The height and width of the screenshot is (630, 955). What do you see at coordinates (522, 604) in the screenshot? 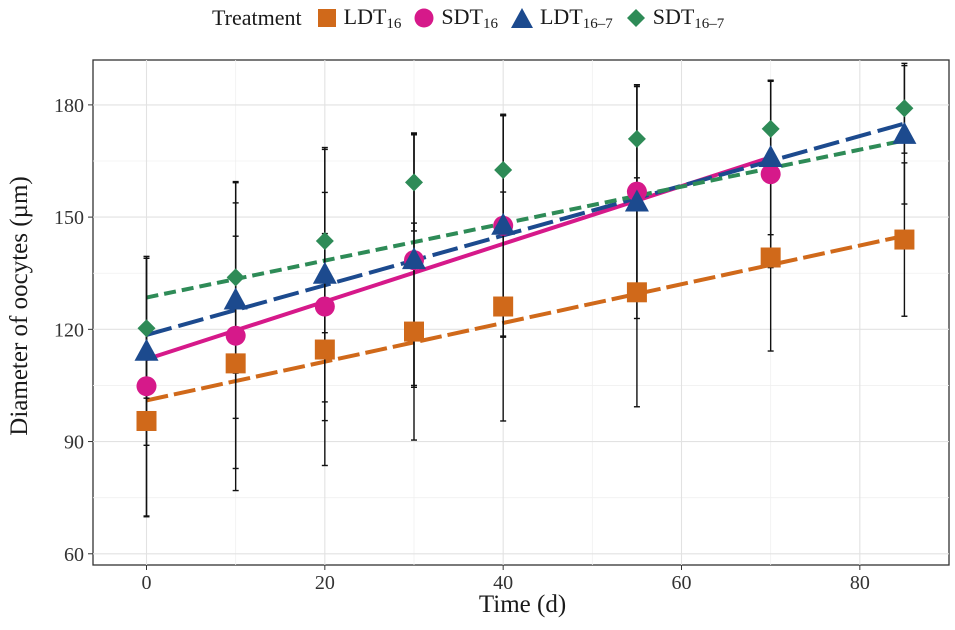
I see `x-axis-title: Time (d)` at bounding box center [522, 604].